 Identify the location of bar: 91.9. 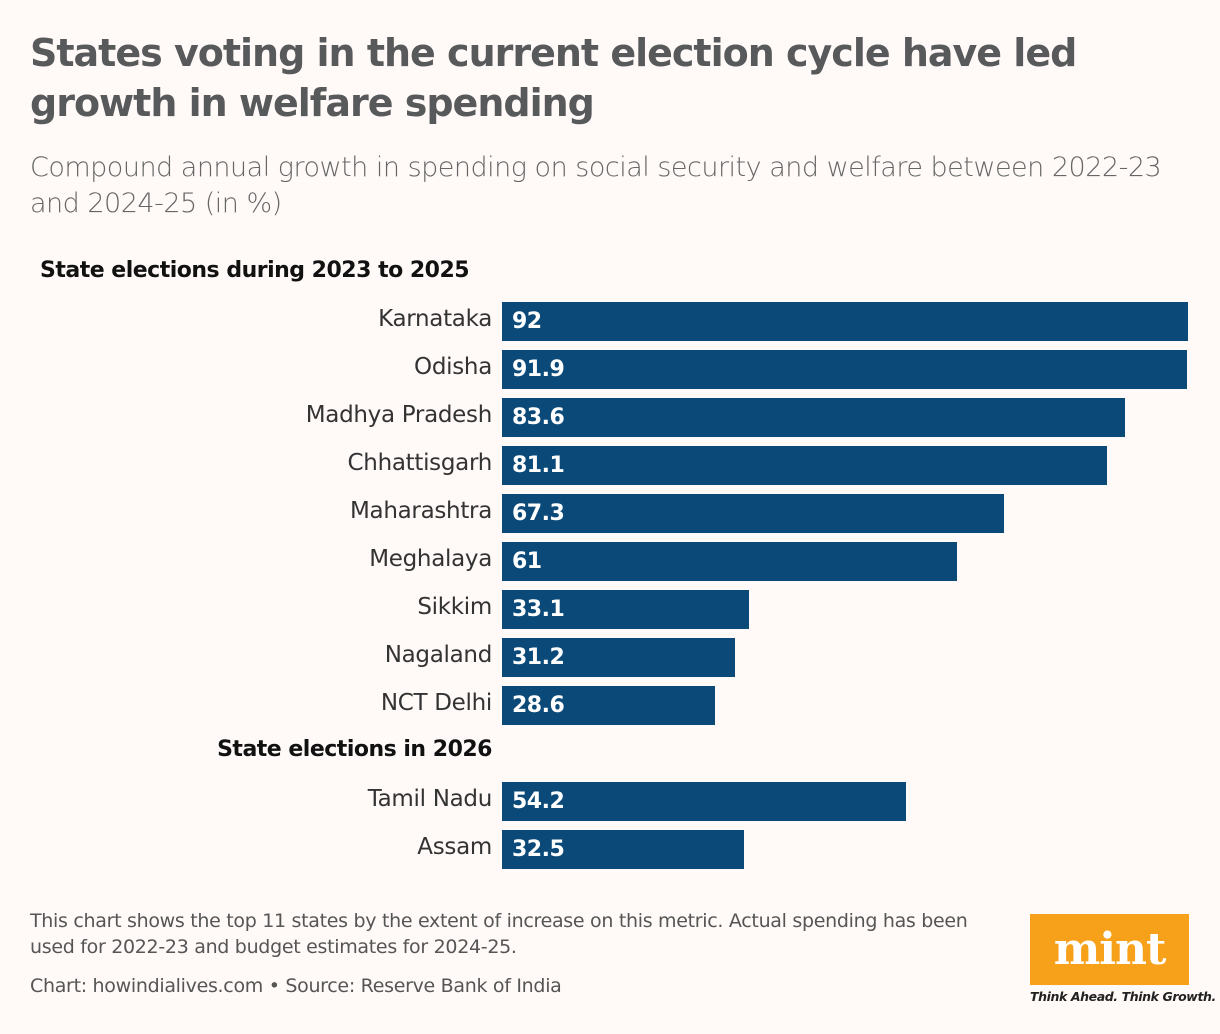
(845, 369).